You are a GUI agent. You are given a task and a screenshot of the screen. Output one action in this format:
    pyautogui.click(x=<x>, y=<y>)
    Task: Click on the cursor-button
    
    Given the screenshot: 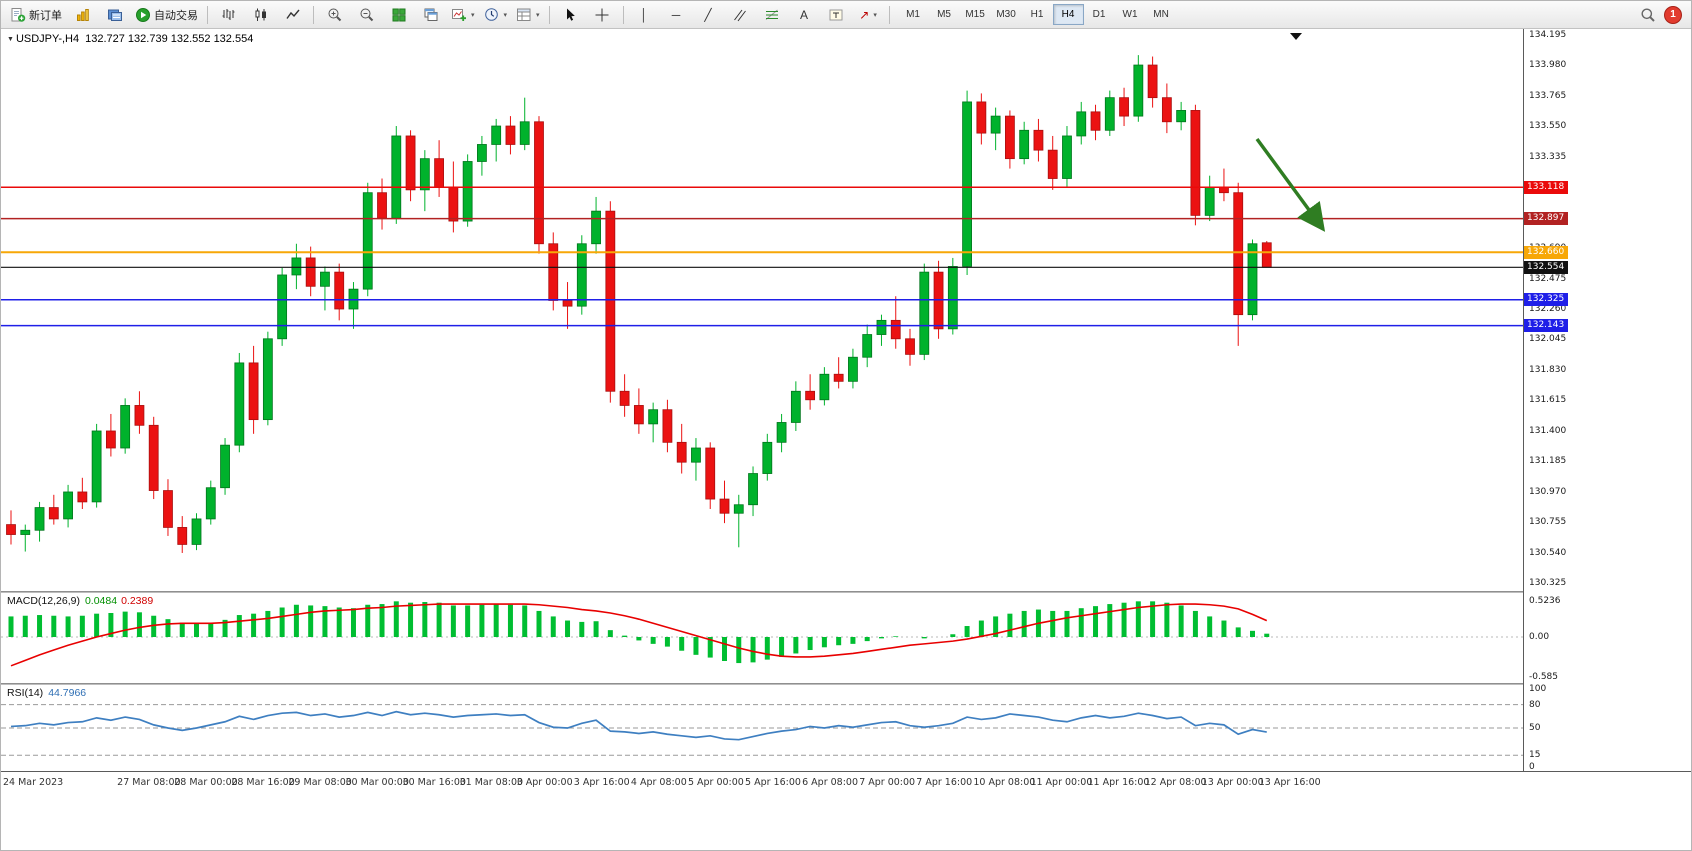 What is the action you would take?
    pyautogui.click(x=570, y=15)
    